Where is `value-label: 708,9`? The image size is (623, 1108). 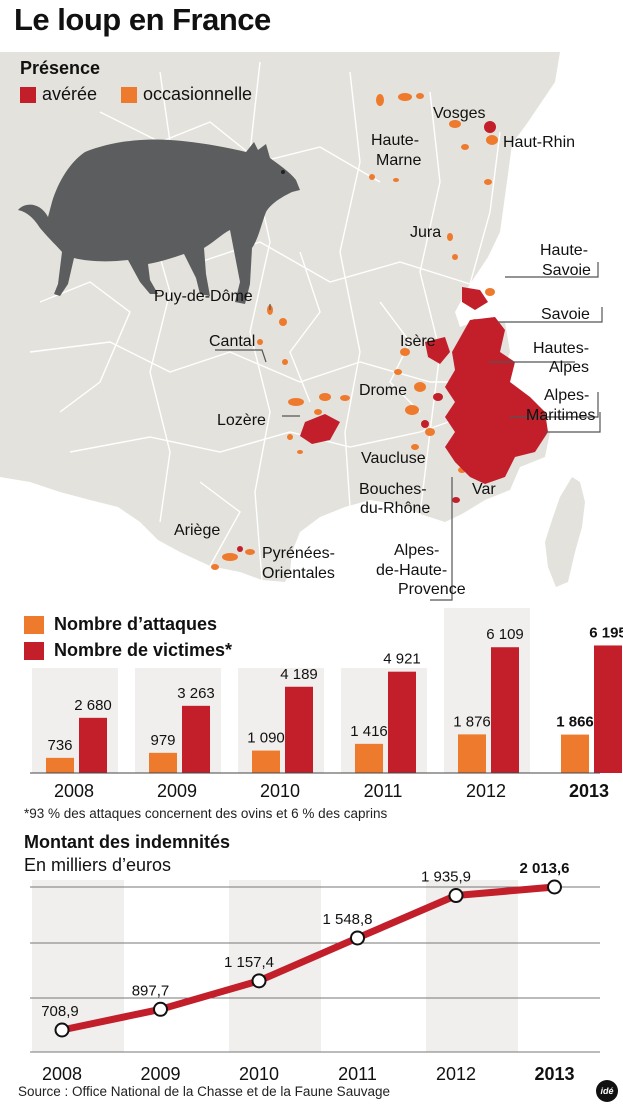 value-label: 708,9 is located at coordinates (60, 1011).